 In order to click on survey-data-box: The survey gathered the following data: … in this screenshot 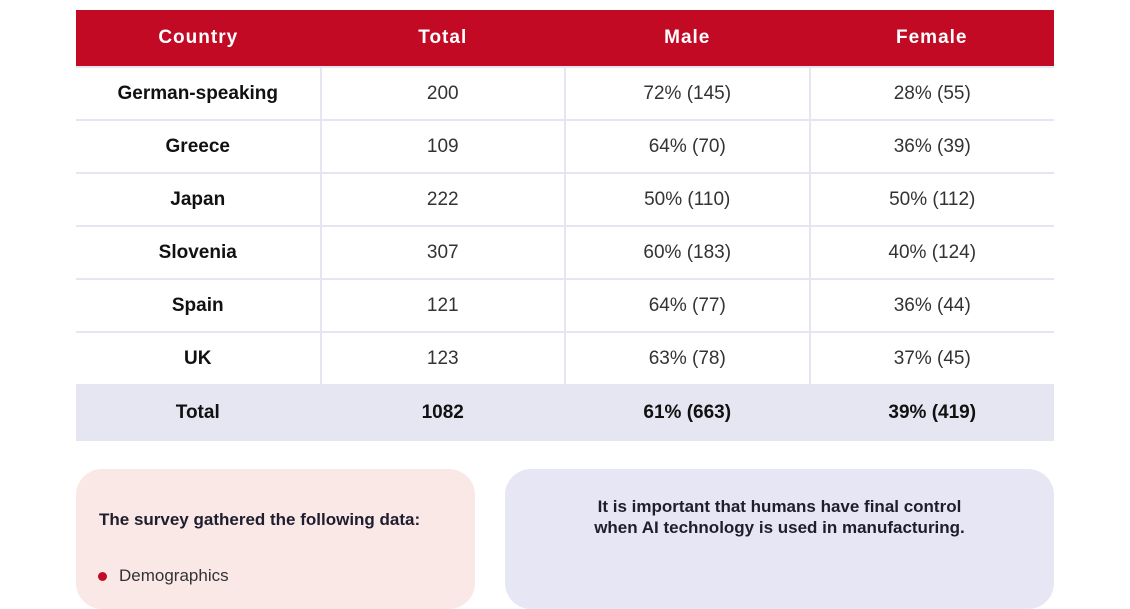, I will do `click(275, 539)`.